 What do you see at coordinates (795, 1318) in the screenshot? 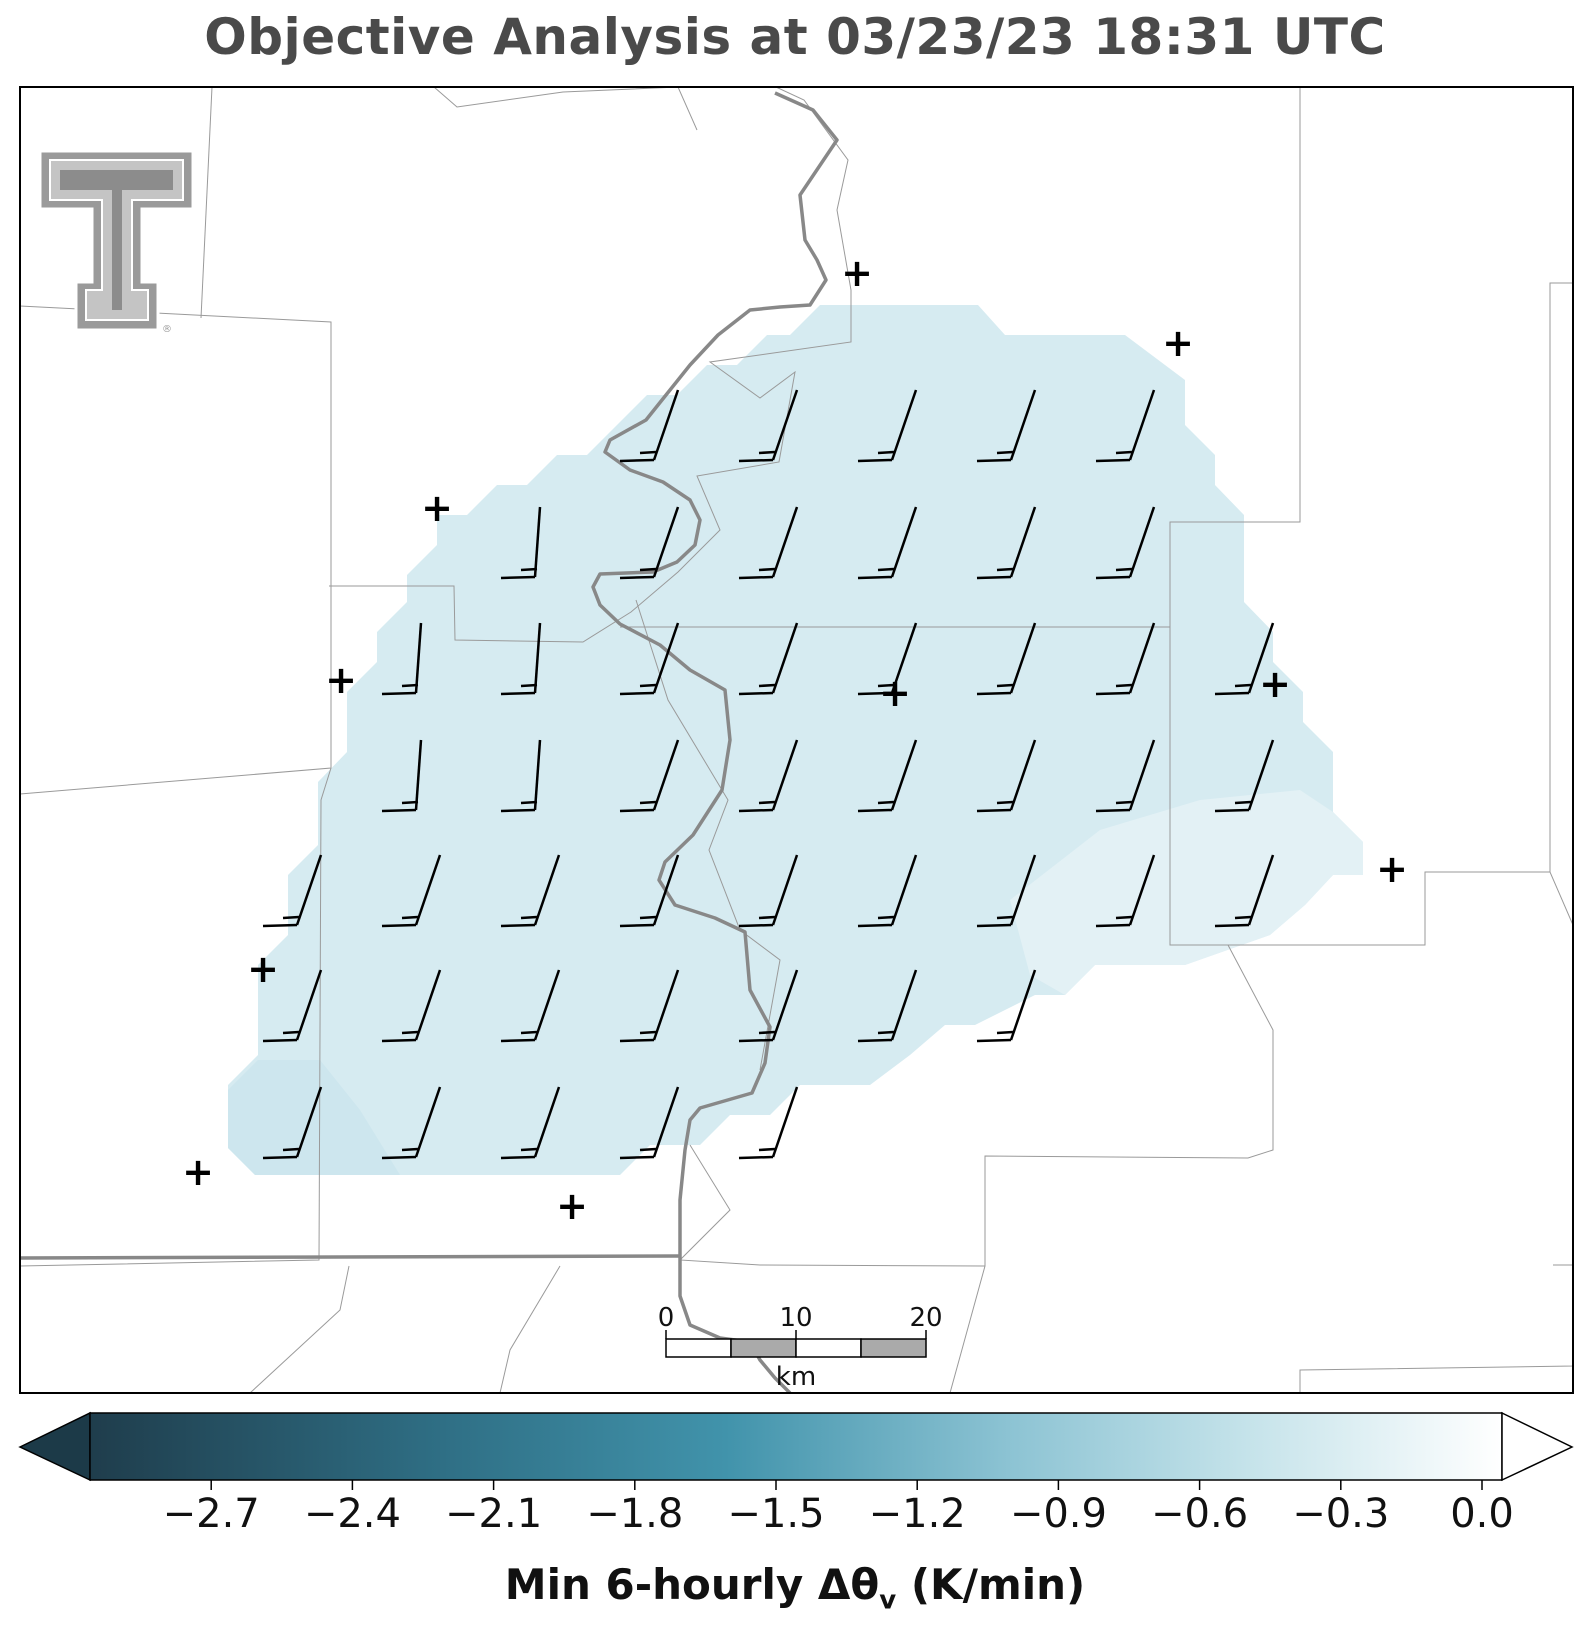
I see `scale-label-10: 10` at bounding box center [795, 1318].